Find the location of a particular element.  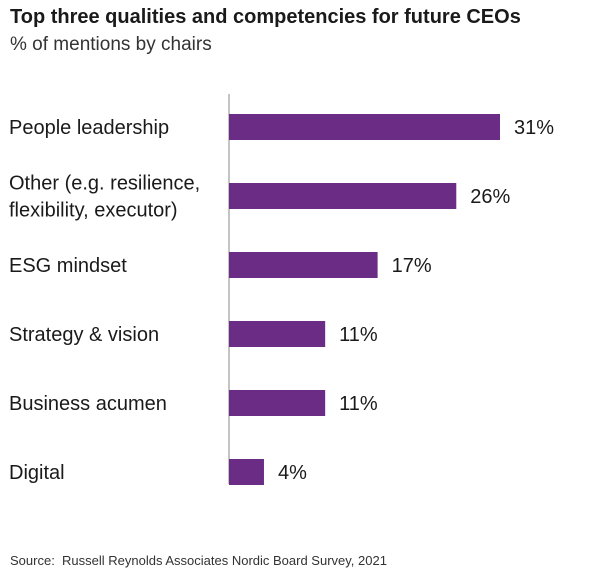

value-label: 17% is located at coordinates (412, 266).